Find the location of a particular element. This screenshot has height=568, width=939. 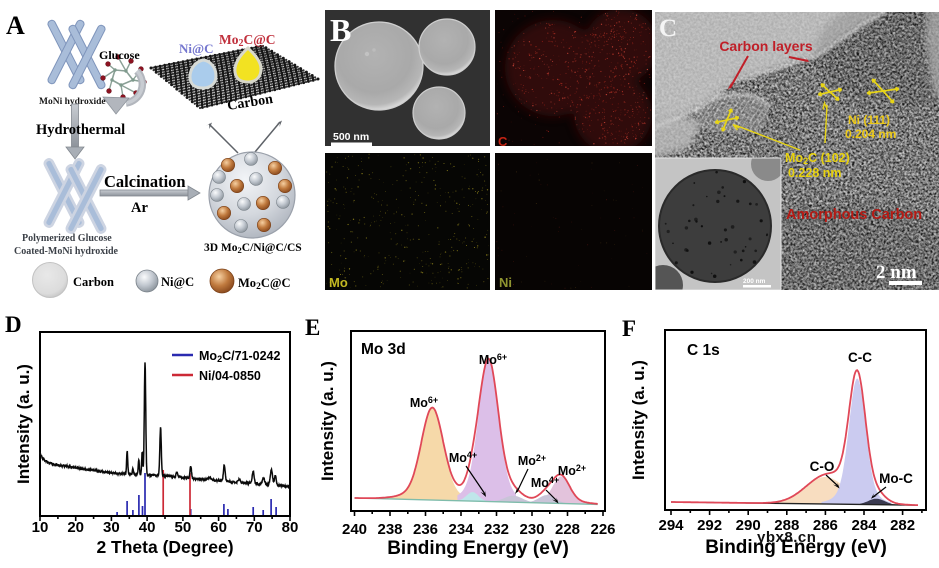

svg-text: Carbon layers is located at coordinates (766, 46).